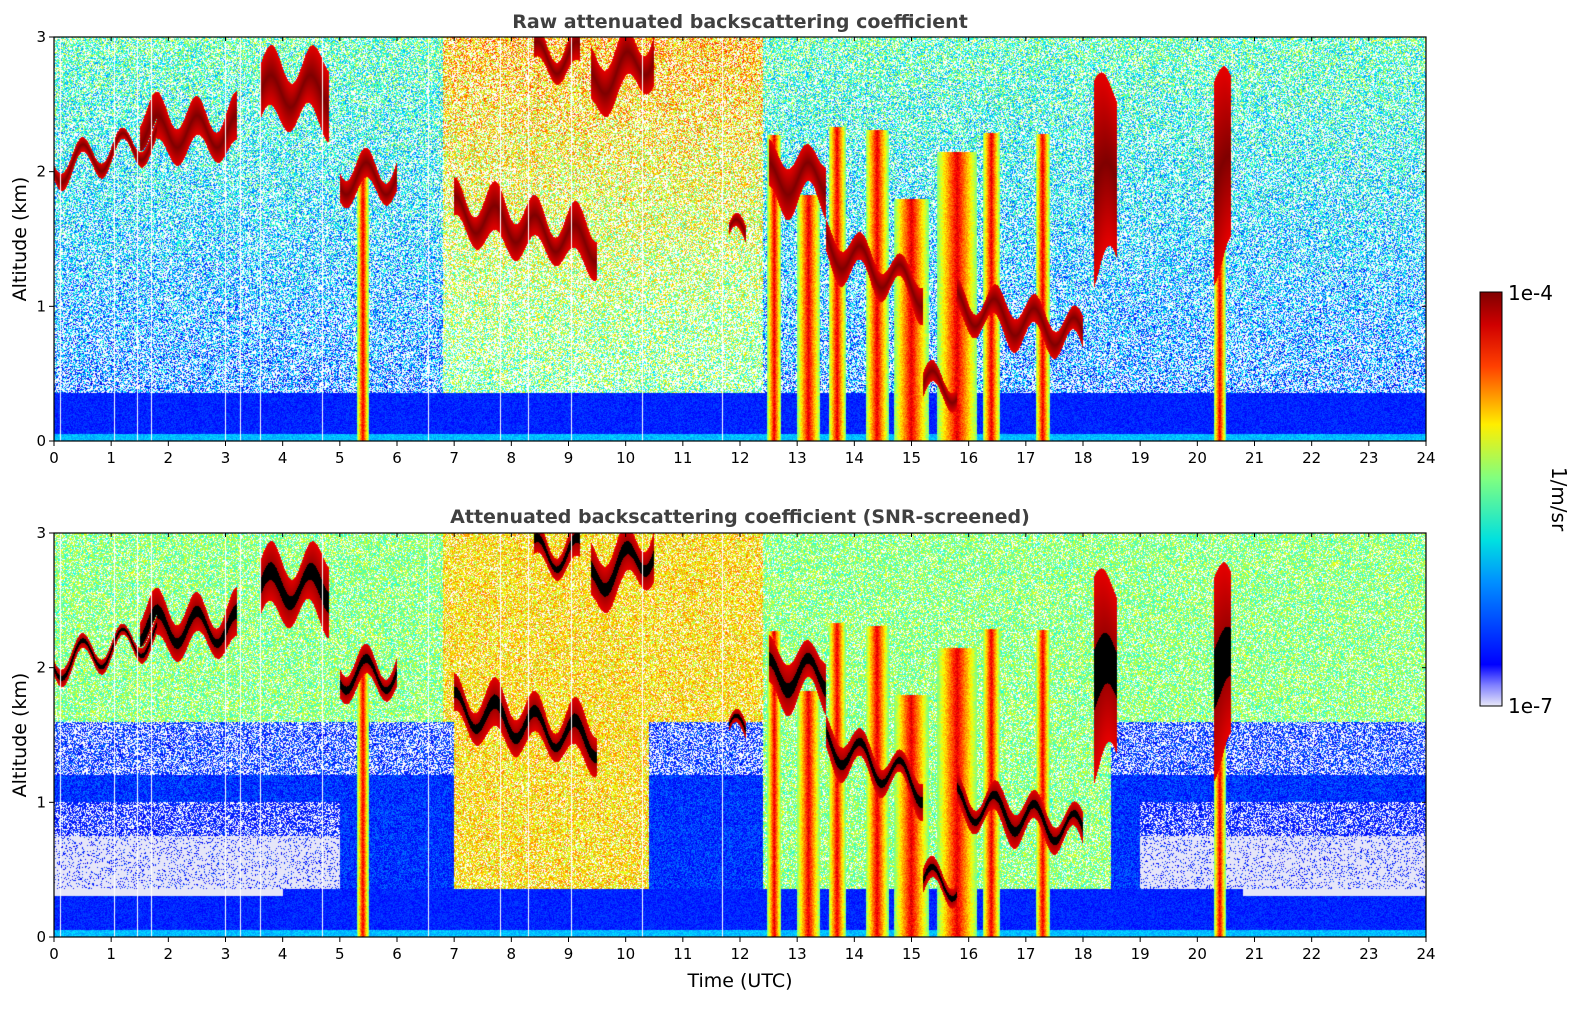 This screenshot has width=1595, height=1020. I want to click on colorbar-min-label: 1e-7, so click(1530, 706).